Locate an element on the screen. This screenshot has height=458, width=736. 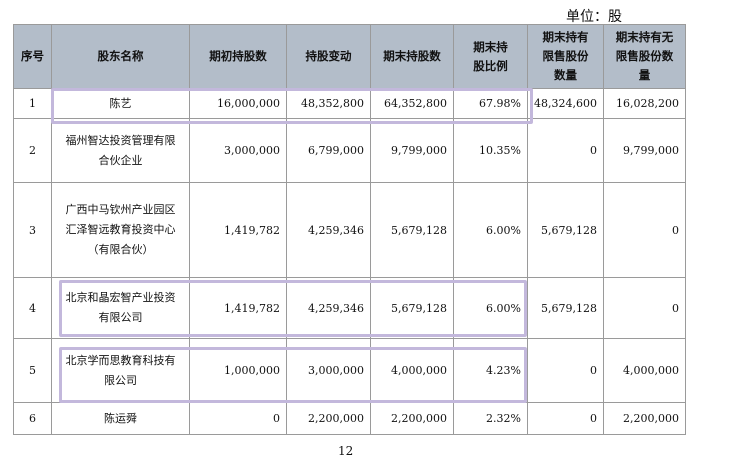
header-unrestricted-line2: 限售股份数 is located at coordinates (644, 56).